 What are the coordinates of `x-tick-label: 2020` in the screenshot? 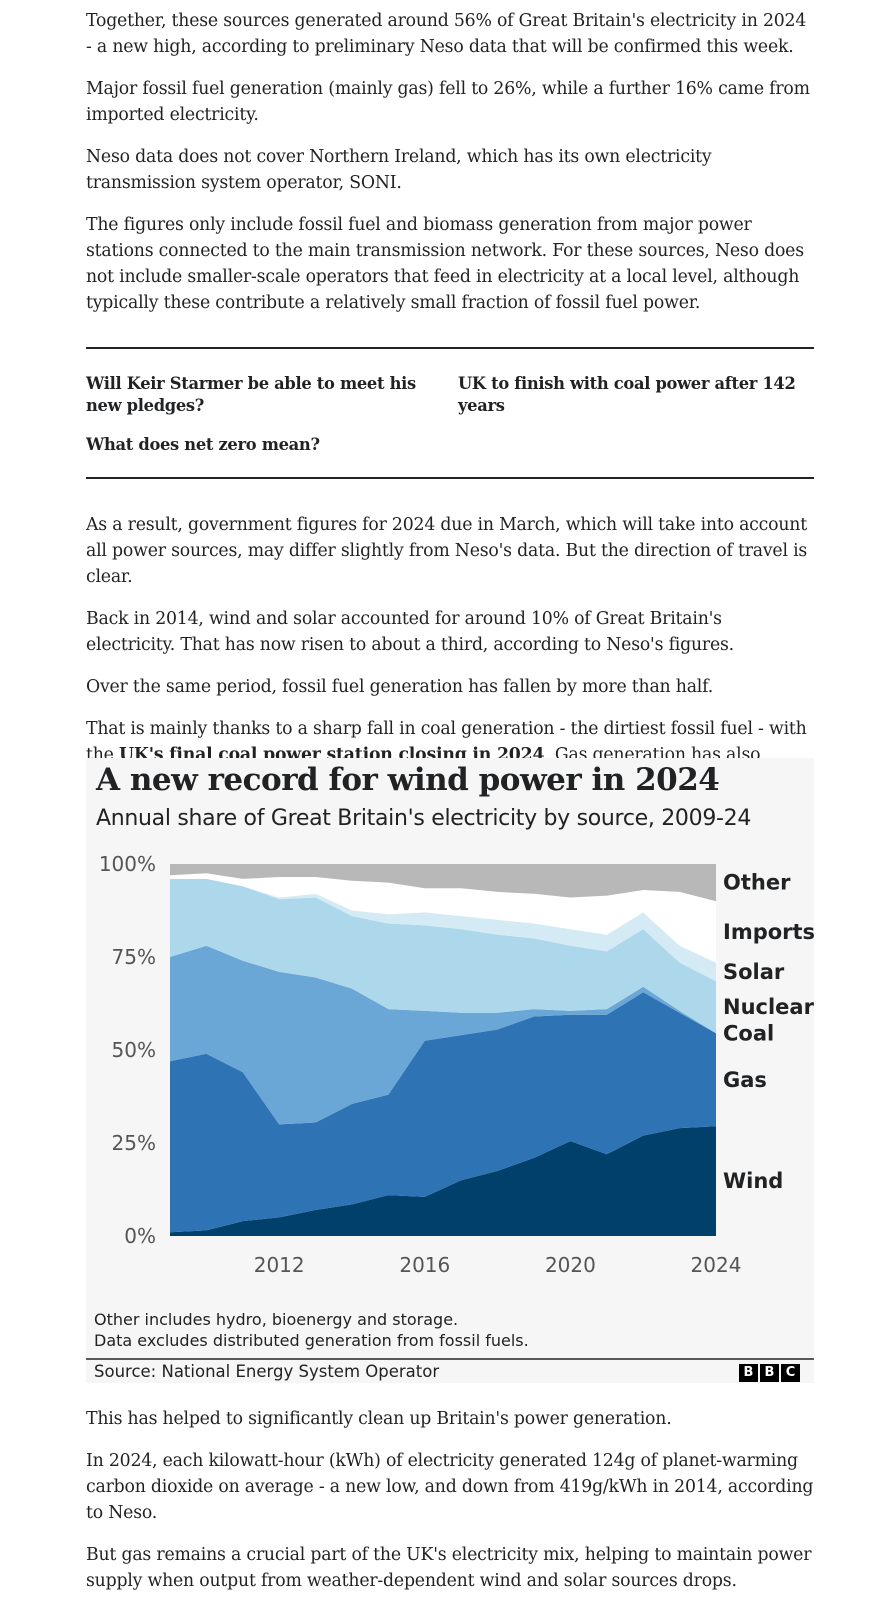 It's located at (570, 1265).